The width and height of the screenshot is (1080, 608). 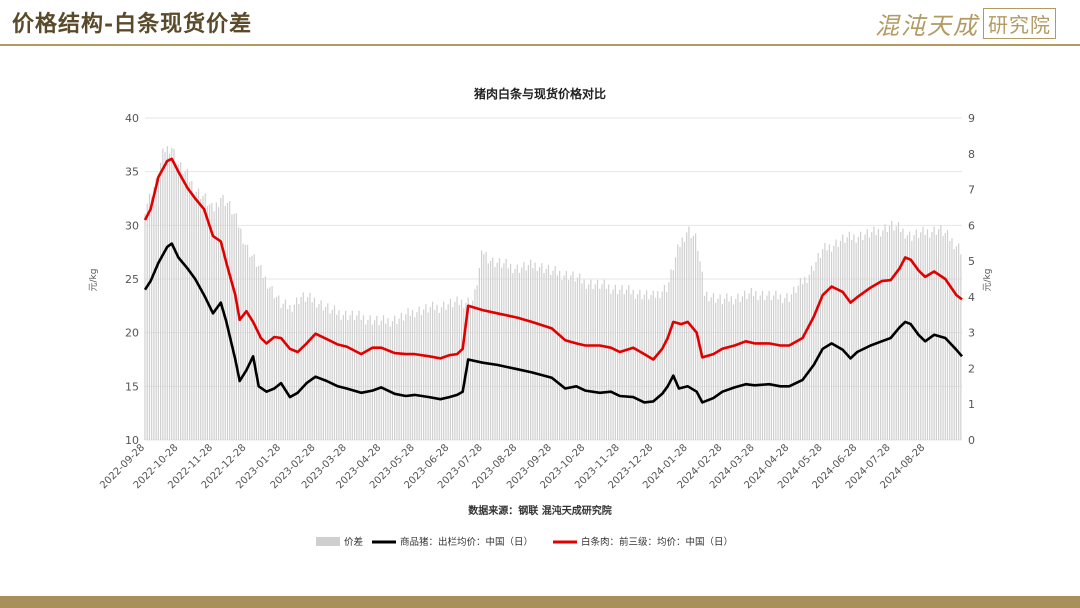 I want to click on y-left-tick-label: 35, so click(x=132, y=172).